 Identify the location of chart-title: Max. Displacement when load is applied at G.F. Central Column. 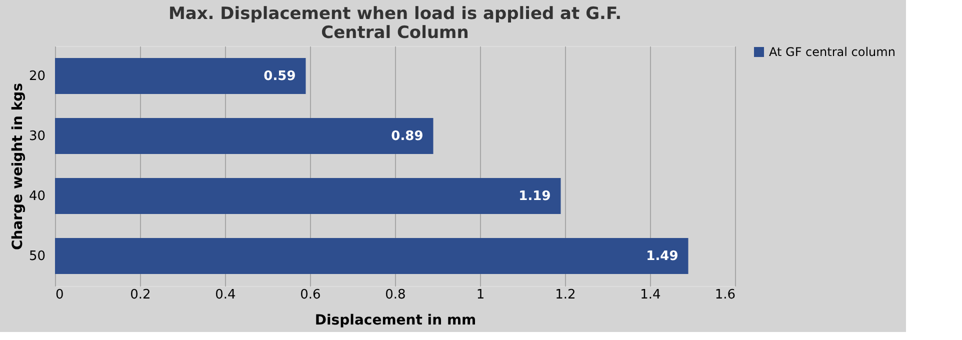
(395, 23).